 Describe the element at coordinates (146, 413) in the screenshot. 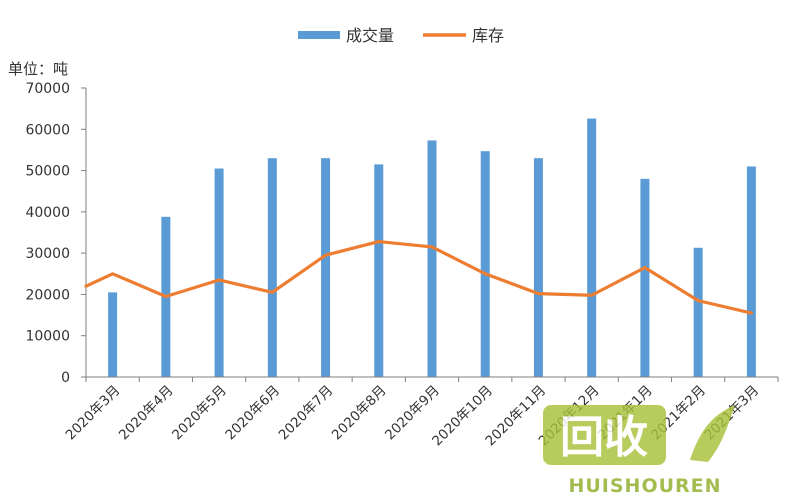

I see `x-tick-label: 2020年4月` at that location.